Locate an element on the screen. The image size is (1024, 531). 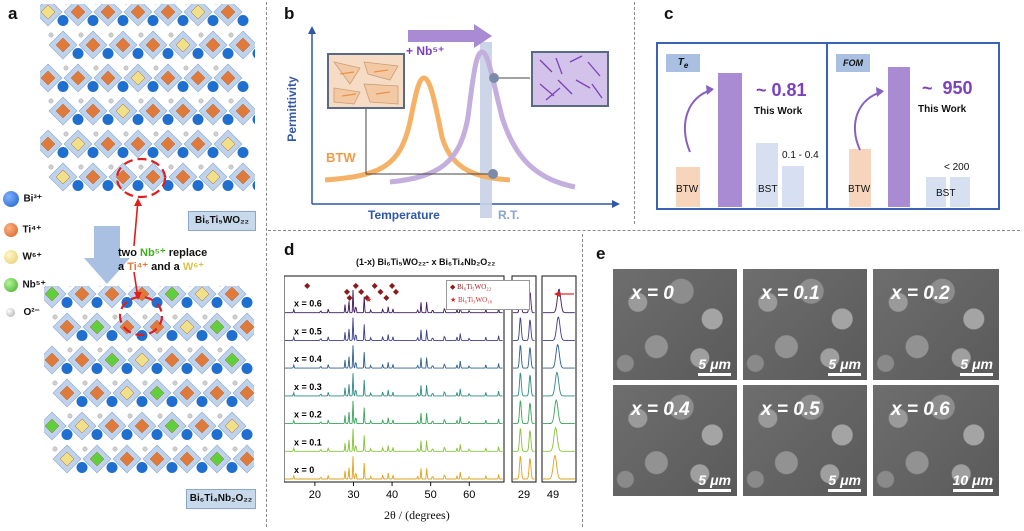
panel-c-label: c is located at coordinates (669, 13).